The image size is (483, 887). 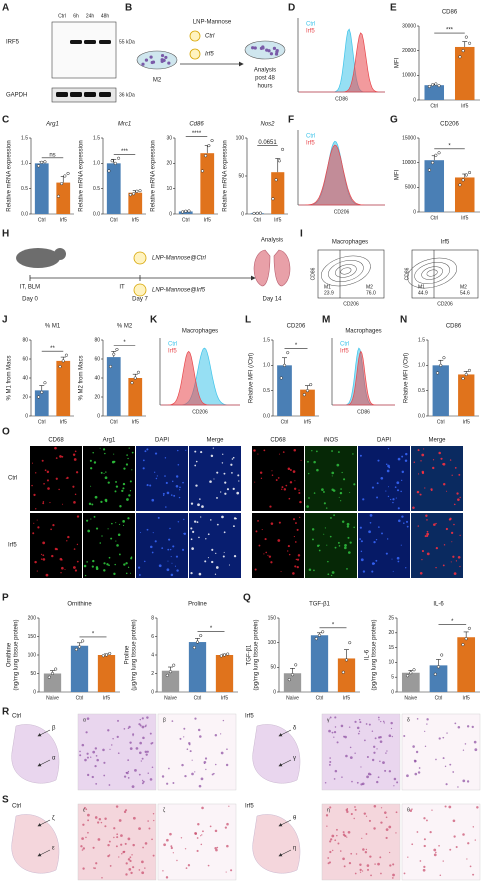 I want to click on y-tick-label: 0.0, so click(x=421, y=416).